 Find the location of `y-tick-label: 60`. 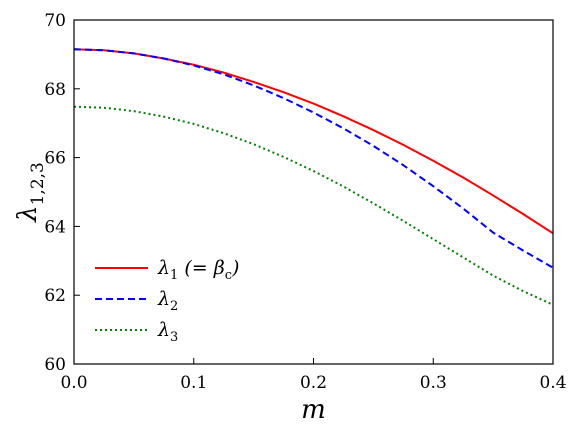

y-tick-label: 60 is located at coordinates (55, 365).